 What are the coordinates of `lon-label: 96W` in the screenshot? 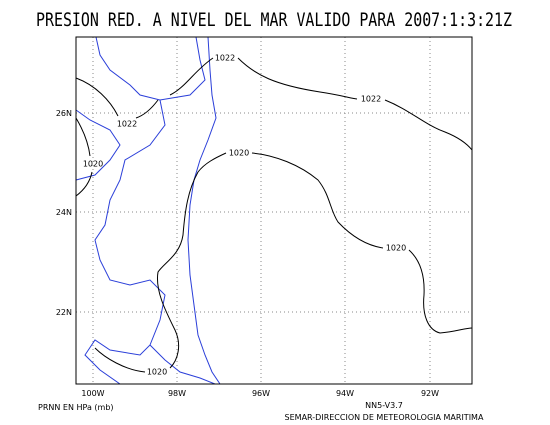 It's located at (261, 393).